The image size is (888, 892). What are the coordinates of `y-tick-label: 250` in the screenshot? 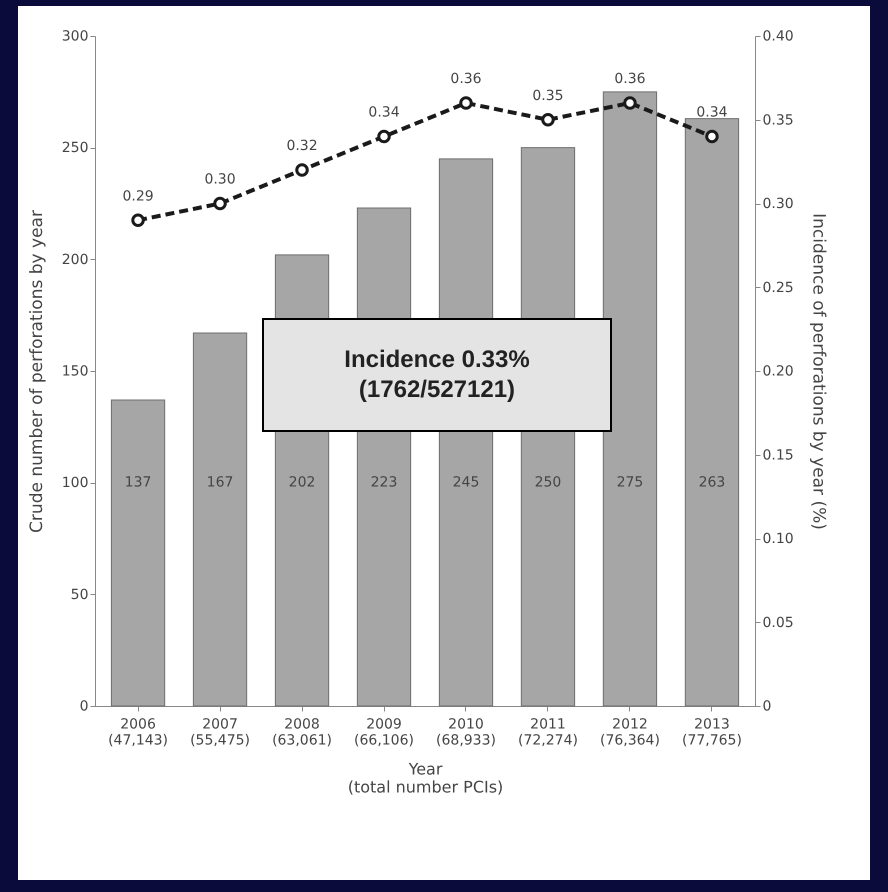 It's located at (75, 148).